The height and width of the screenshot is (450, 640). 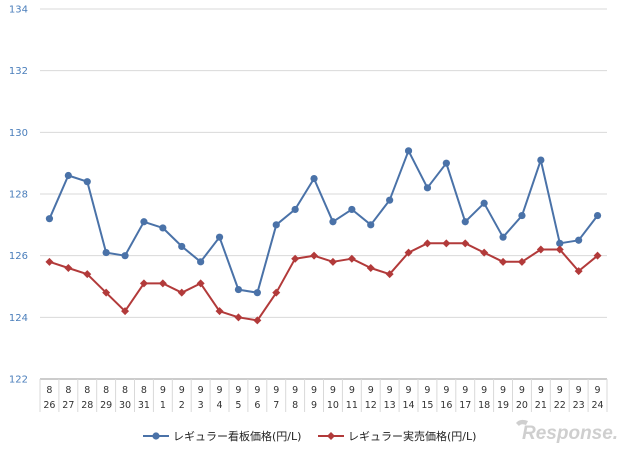 I want to click on x-tick-label-day: 9, so click(x=314, y=405).